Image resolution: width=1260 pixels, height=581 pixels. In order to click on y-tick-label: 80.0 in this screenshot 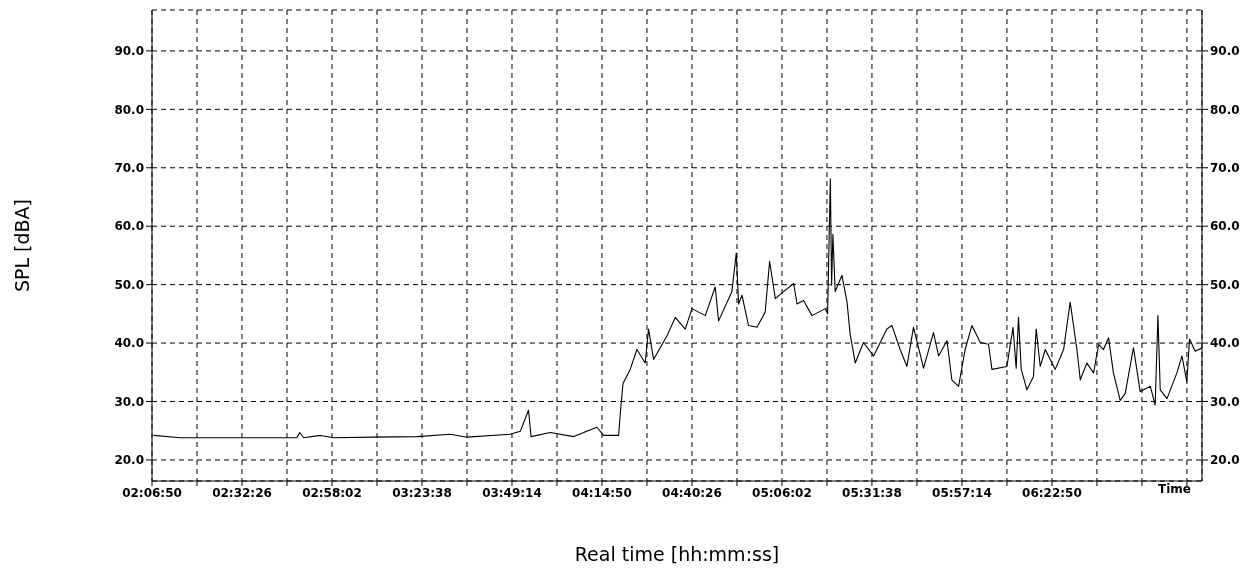, I will do `click(129, 109)`.